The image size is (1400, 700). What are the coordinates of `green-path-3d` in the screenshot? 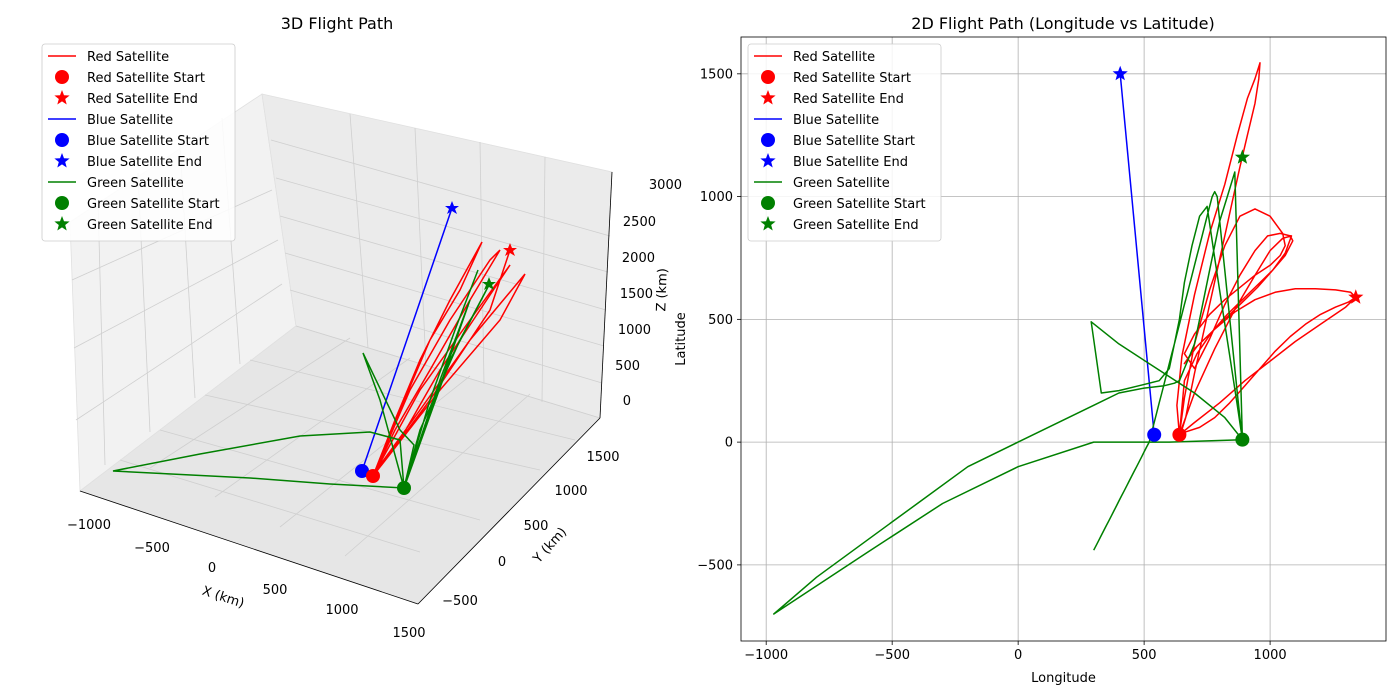 It's located at (301, 379).